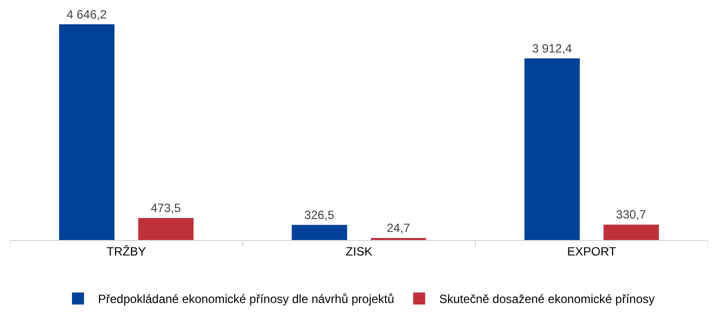  Describe the element at coordinates (592, 251) in the screenshot. I see `x-tick-label: EXPORT` at that location.